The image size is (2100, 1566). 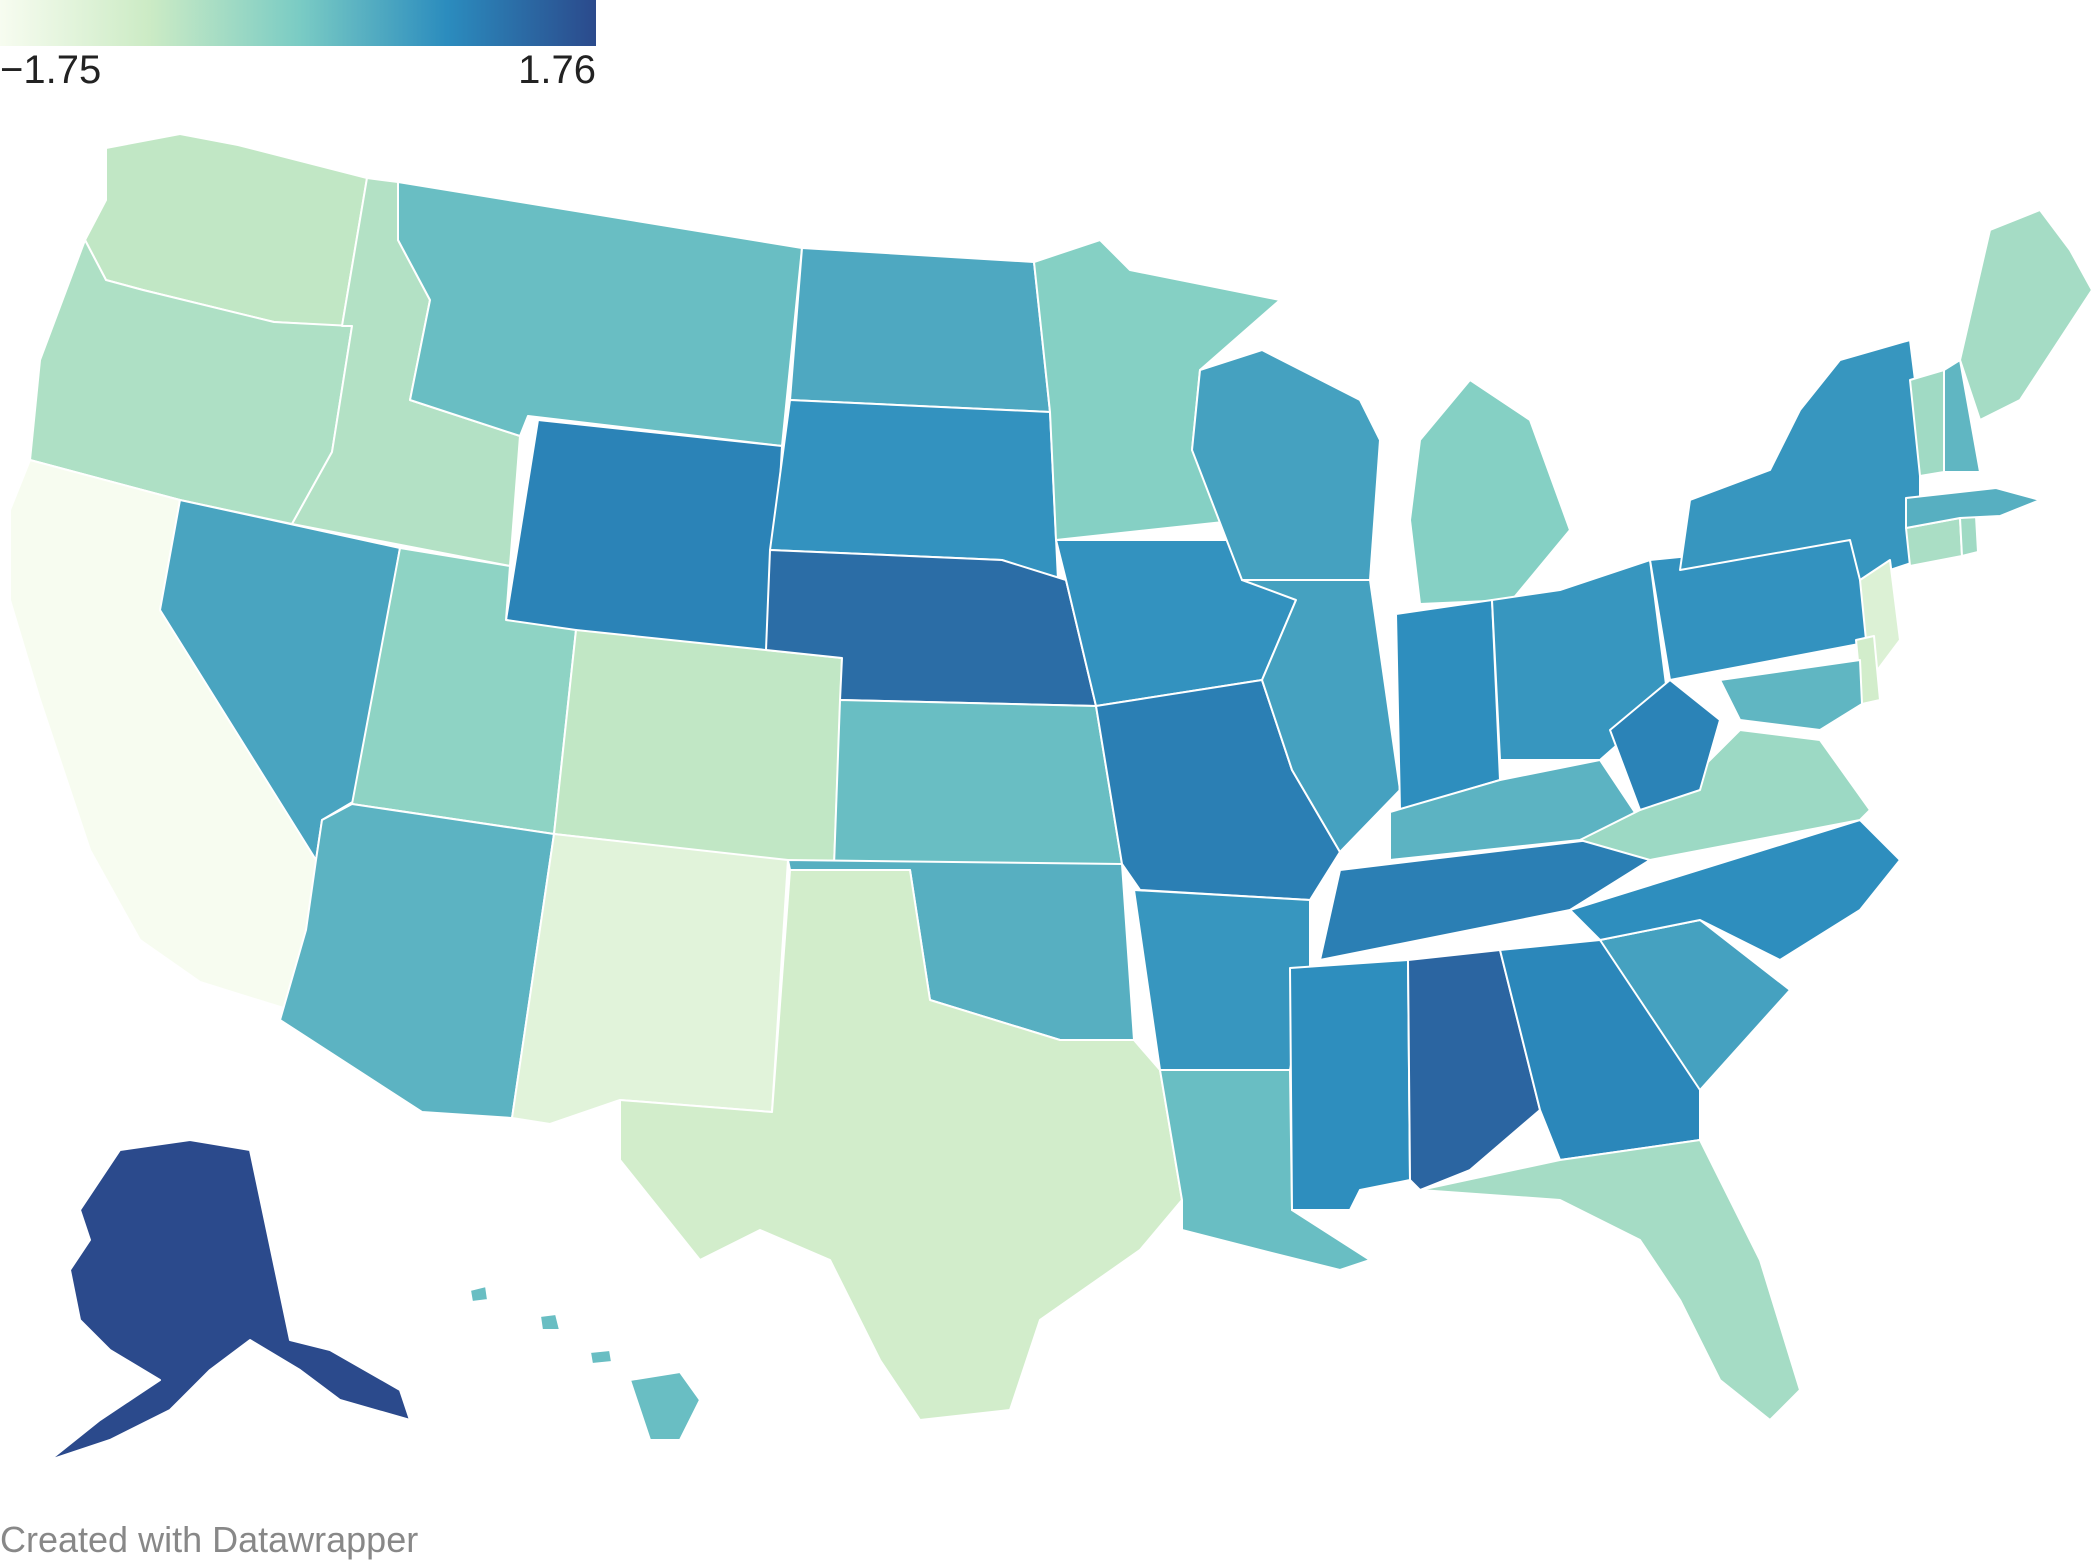 I want to click on datawrapper-credit: Created with Datawrapper, so click(x=209, y=1539).